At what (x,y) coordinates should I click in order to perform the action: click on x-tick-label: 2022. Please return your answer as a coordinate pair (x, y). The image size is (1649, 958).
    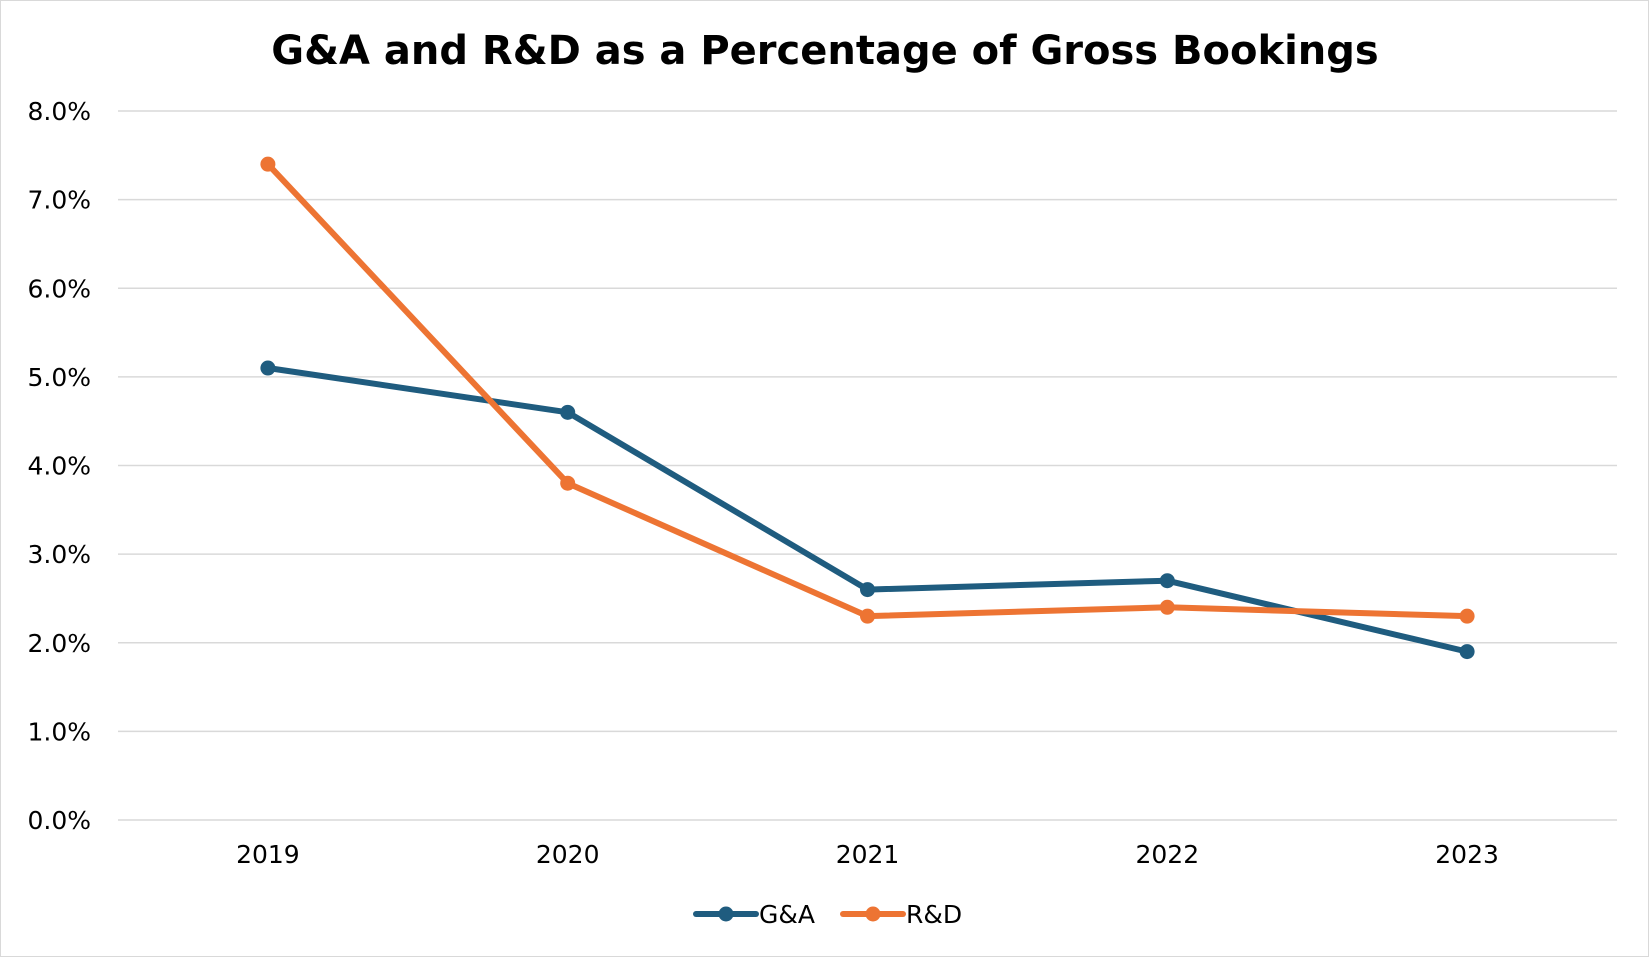
    Looking at the image, I should click on (1167, 854).